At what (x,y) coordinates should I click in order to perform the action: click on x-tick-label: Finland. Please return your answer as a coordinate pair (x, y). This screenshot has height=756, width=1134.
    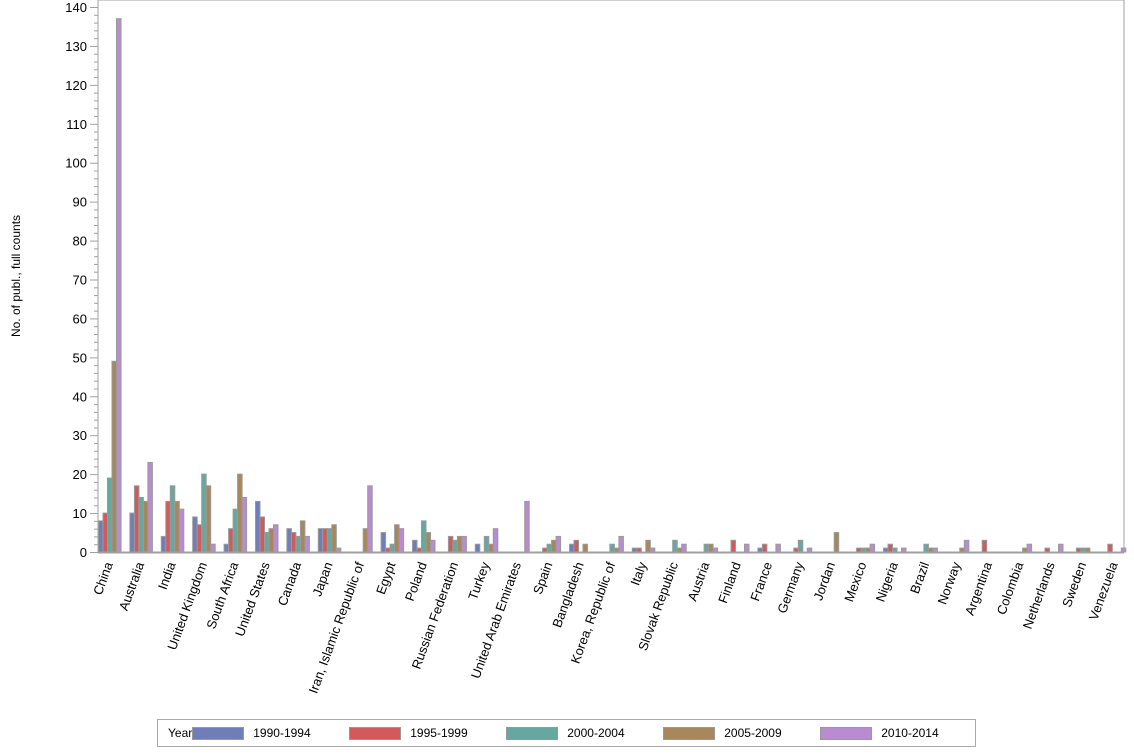
    Looking at the image, I should click on (729, 582).